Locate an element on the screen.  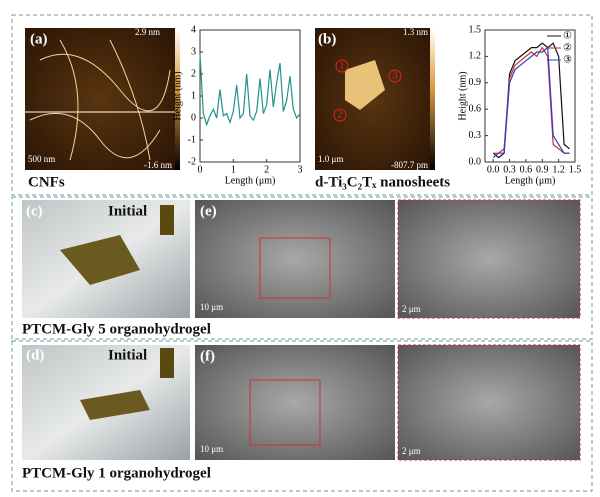
panel-label: (f) is located at coordinates (207, 356).